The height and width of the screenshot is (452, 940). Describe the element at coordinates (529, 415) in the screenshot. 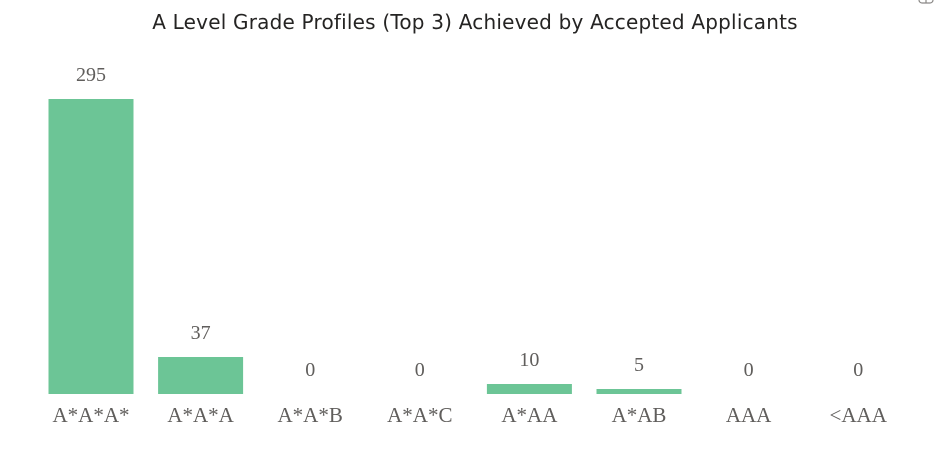

I see `x-tick-label-4: A*AA` at that location.